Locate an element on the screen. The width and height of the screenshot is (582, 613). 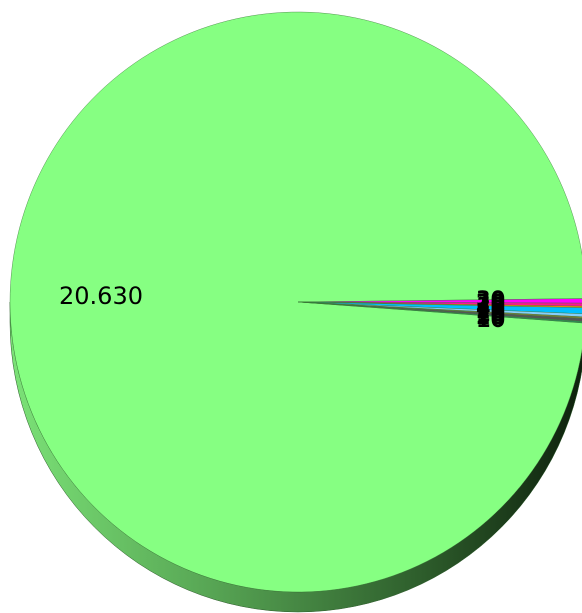
slice-label-5: 20 is located at coordinates (490, 311).